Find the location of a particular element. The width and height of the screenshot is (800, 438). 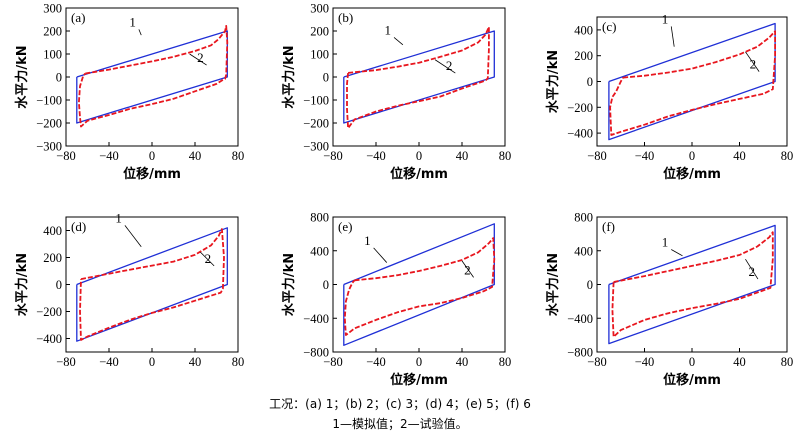

caption-legend: 1—模拟值；2—试验值。 is located at coordinates (400, 424).